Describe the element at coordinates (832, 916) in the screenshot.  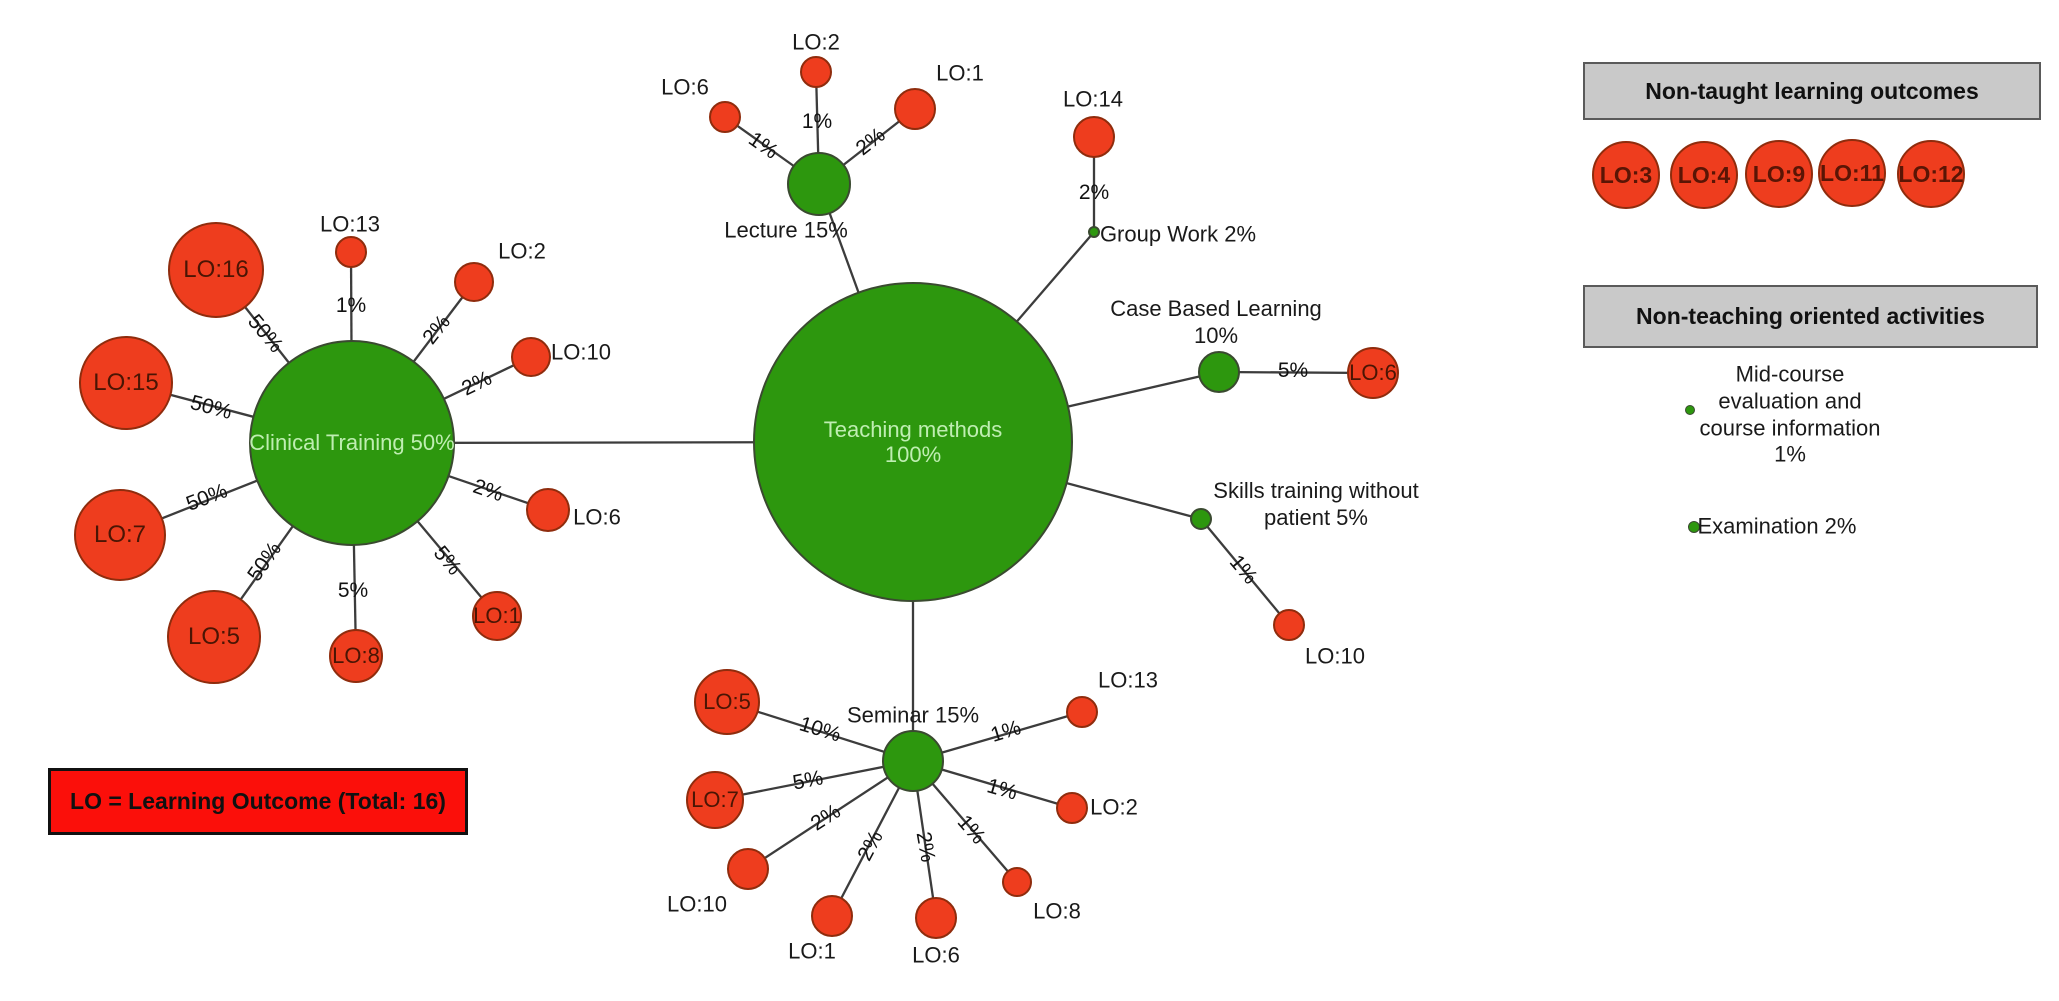
I see `node-sem_lo1` at that location.